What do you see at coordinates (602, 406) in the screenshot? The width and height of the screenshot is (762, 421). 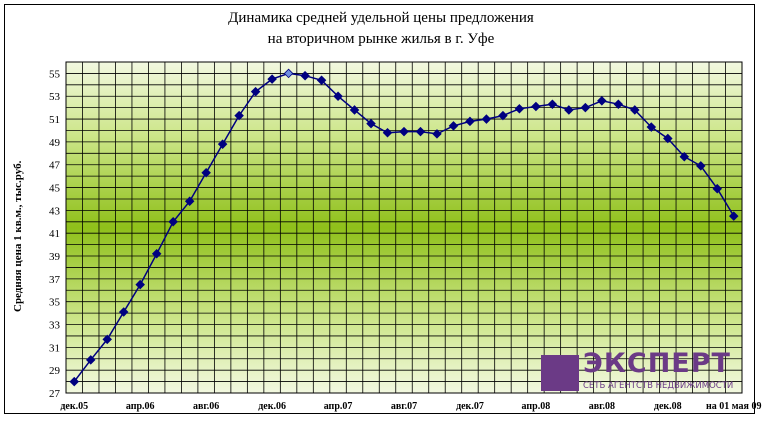 I see `x-tick-label: авг.08` at bounding box center [602, 406].